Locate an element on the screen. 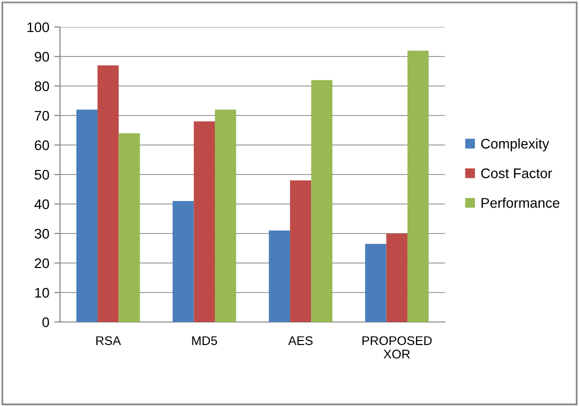 The image size is (579, 406). y-tick-label: 50 is located at coordinates (42, 175).